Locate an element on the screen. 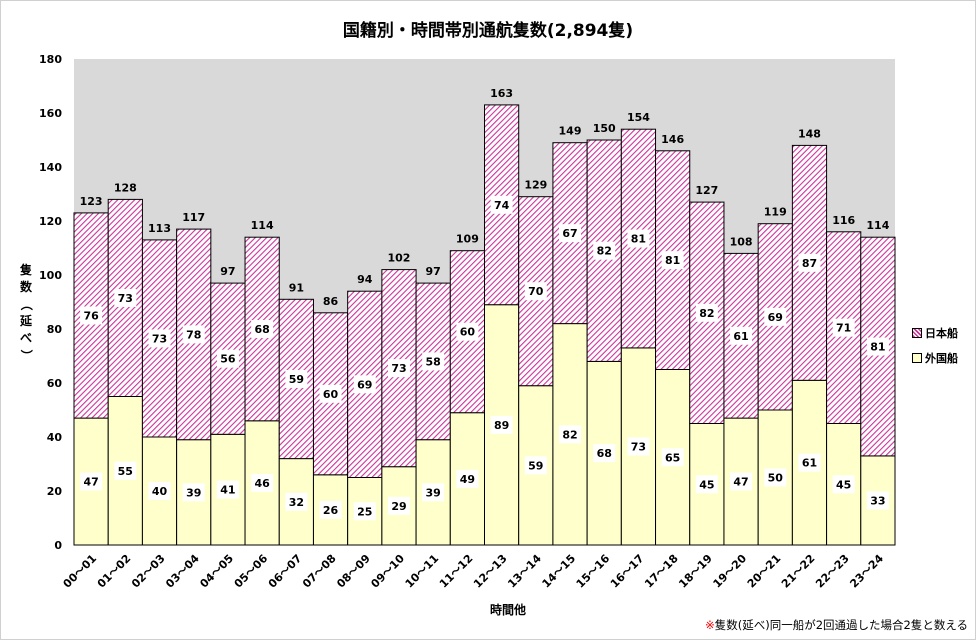 Image resolution: width=976 pixels, height=640 pixels. x-axis-label-text: 時間他 is located at coordinates (507, 610).